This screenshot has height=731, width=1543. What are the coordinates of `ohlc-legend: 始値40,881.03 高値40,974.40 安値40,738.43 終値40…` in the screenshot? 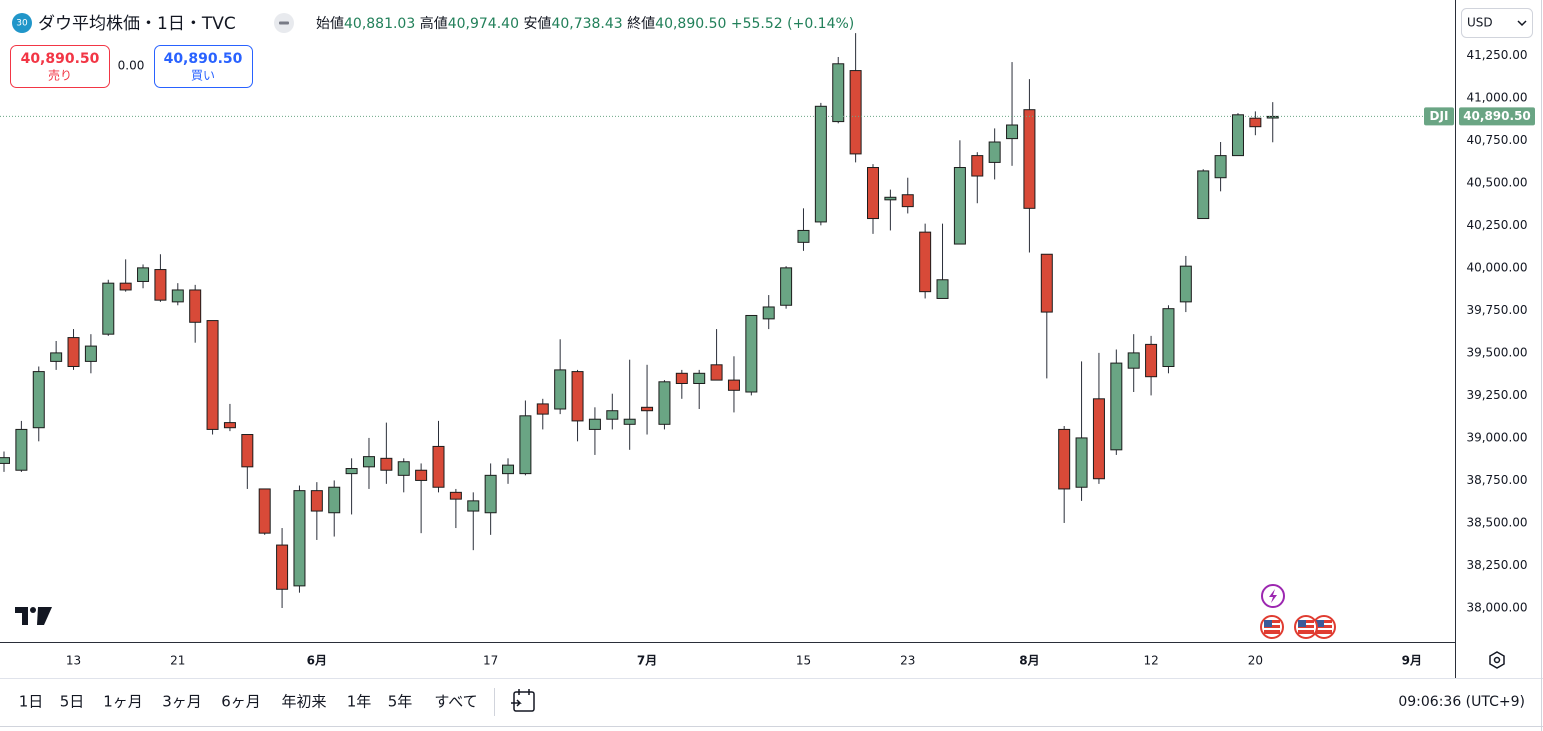 It's located at (585, 23).